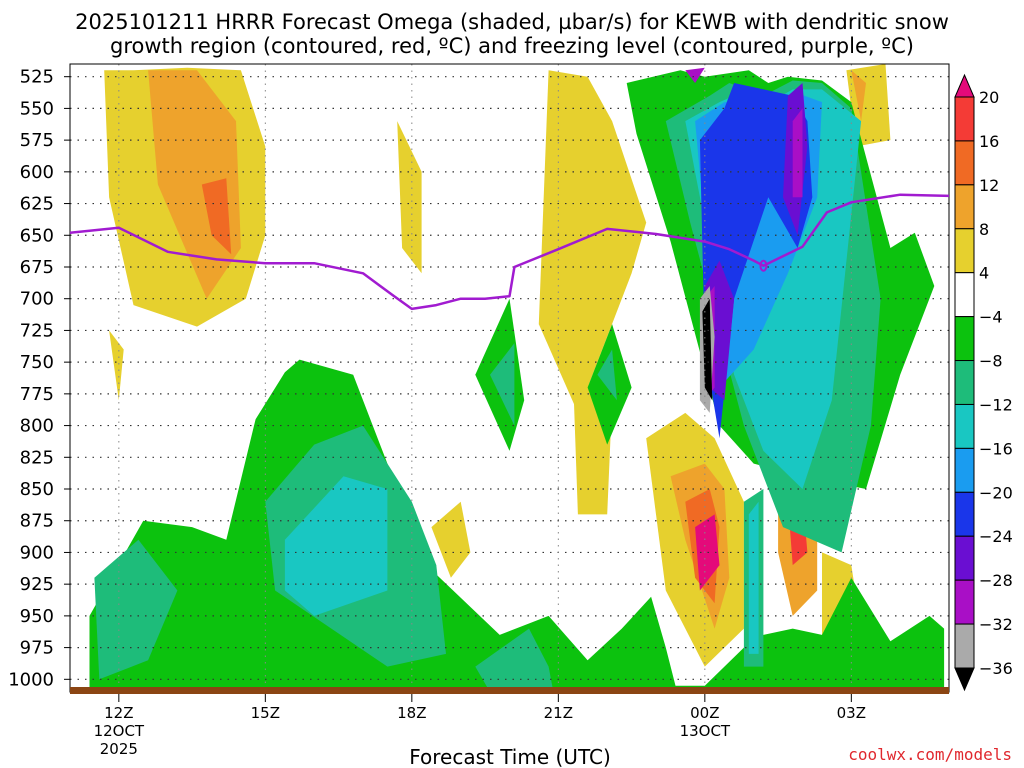 This screenshot has width=1024, height=768. I want to click on ground-bar, so click(509, 690).